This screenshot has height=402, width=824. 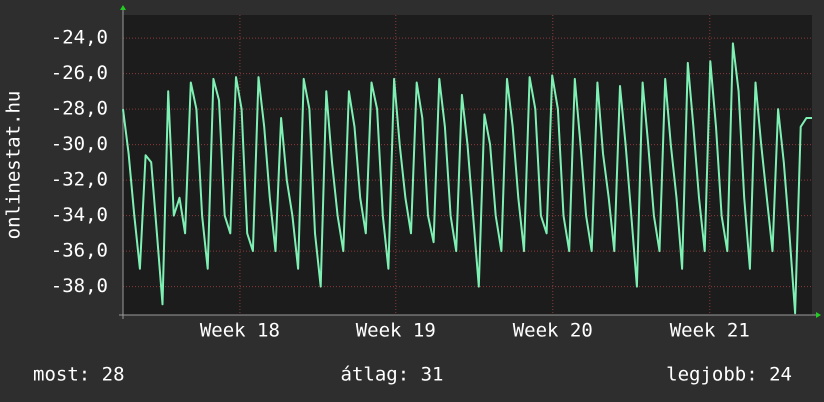 What do you see at coordinates (396, 331) in the screenshot?
I see `x-tick-label: Week 19` at bounding box center [396, 331].